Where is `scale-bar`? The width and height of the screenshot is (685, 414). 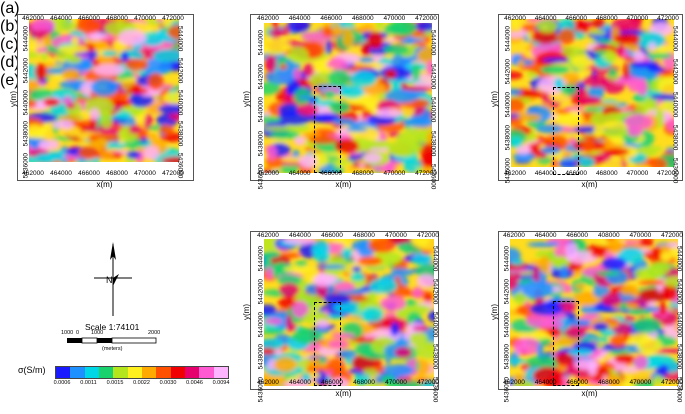 scale-bar is located at coordinates (112, 340).